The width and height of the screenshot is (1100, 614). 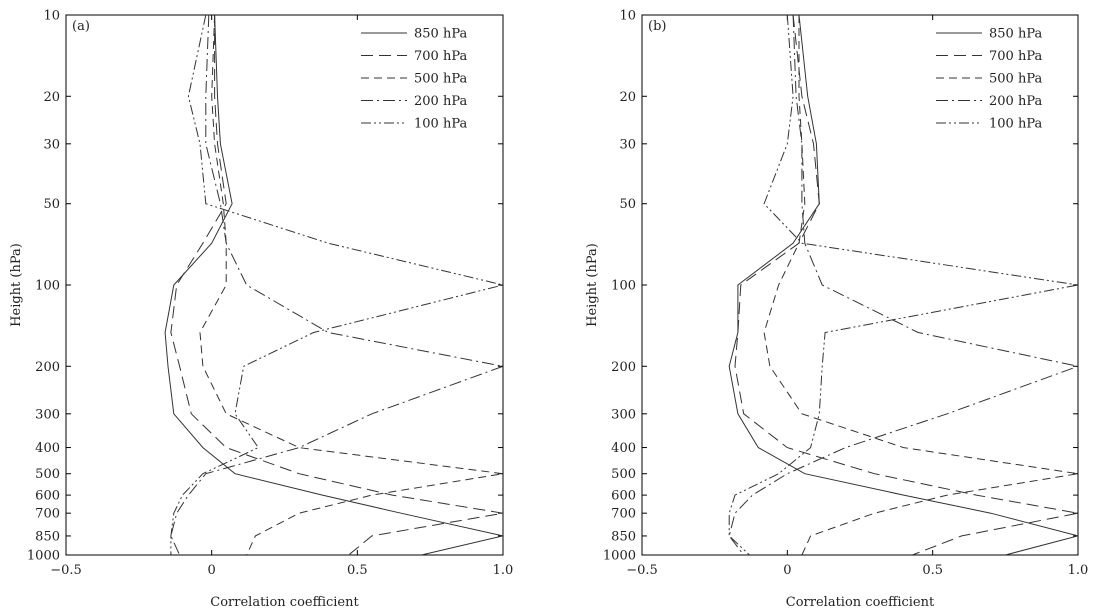 I want to click on panel-label: (b), so click(x=657, y=26).